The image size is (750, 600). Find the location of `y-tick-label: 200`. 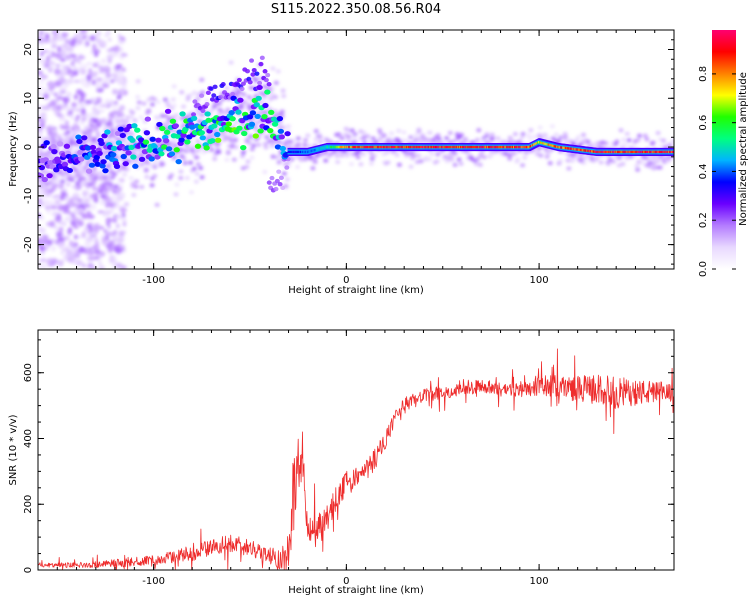

y-tick-label: 200 is located at coordinates (28, 504).